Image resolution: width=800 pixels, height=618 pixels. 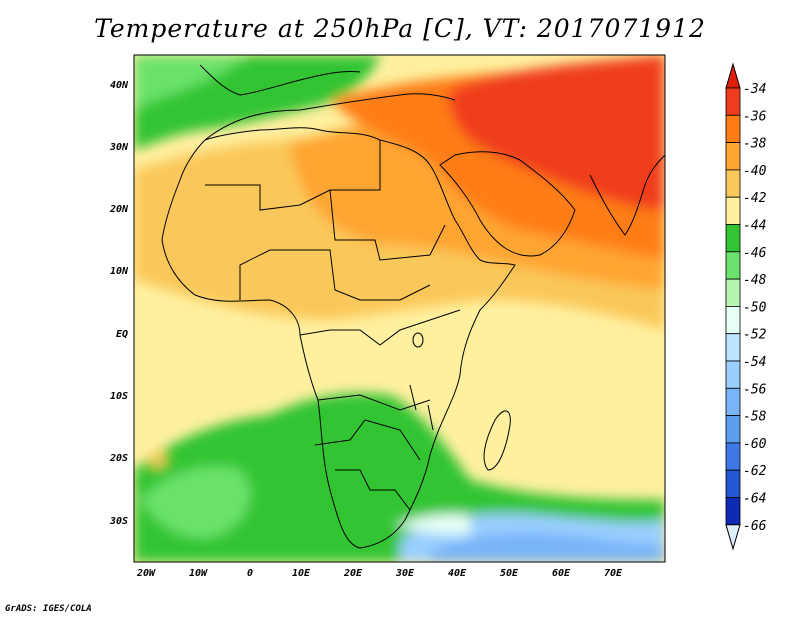 What do you see at coordinates (754, 226) in the screenshot?
I see `colorbar-label: -44` at bounding box center [754, 226].